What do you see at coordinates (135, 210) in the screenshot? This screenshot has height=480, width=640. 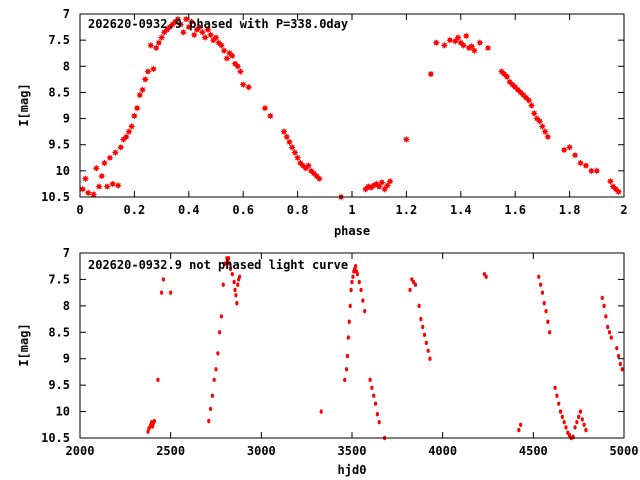 I see `x-tick-label: 0.2` at bounding box center [135, 210].